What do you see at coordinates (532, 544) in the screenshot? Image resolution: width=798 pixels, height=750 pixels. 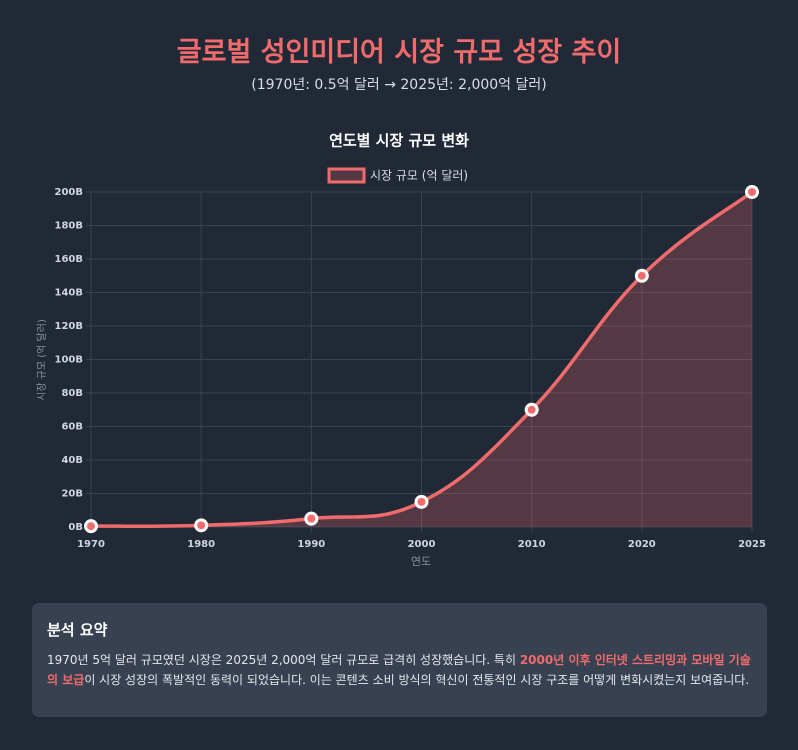 I see `x-tick-label: 2010` at bounding box center [532, 544].